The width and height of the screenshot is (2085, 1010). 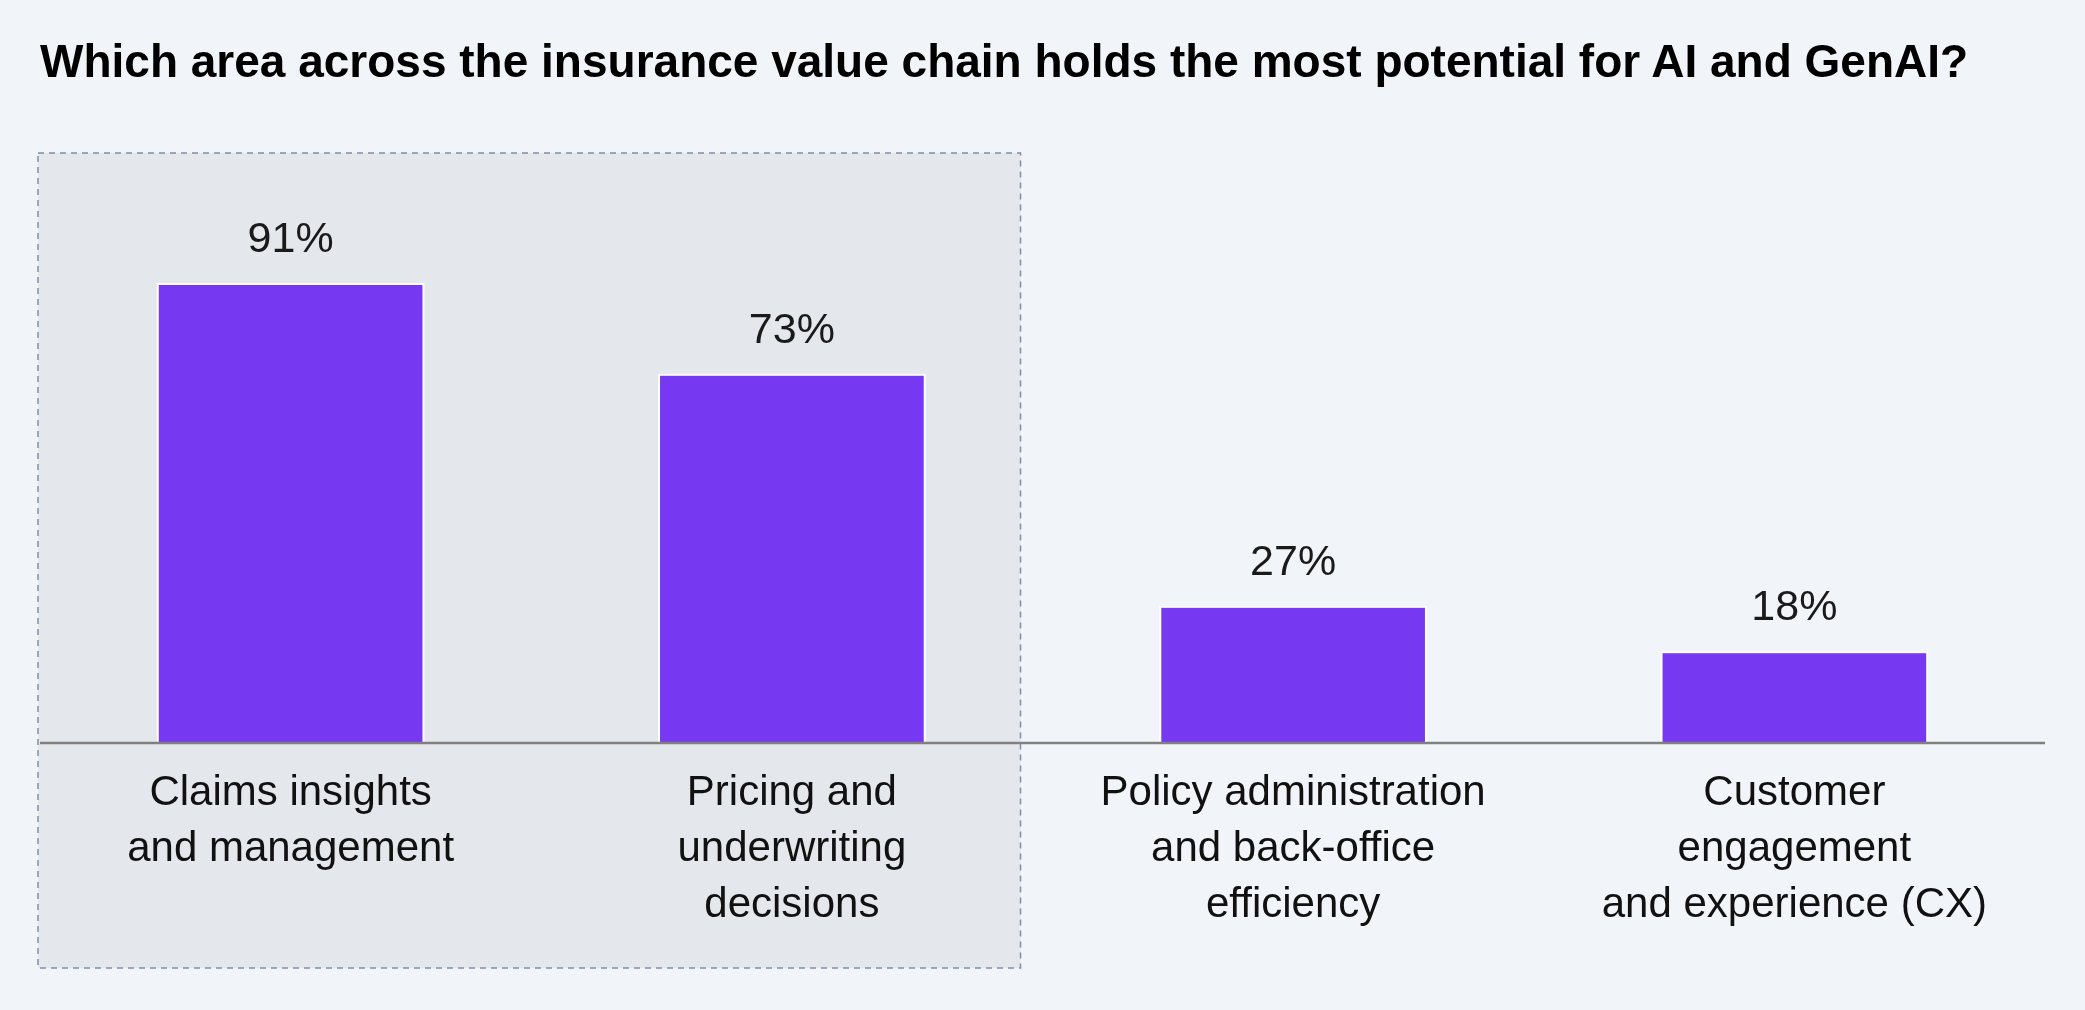 I want to click on x-tick-label: Policy administration and back-office efficiency, so click(x=1293, y=846).